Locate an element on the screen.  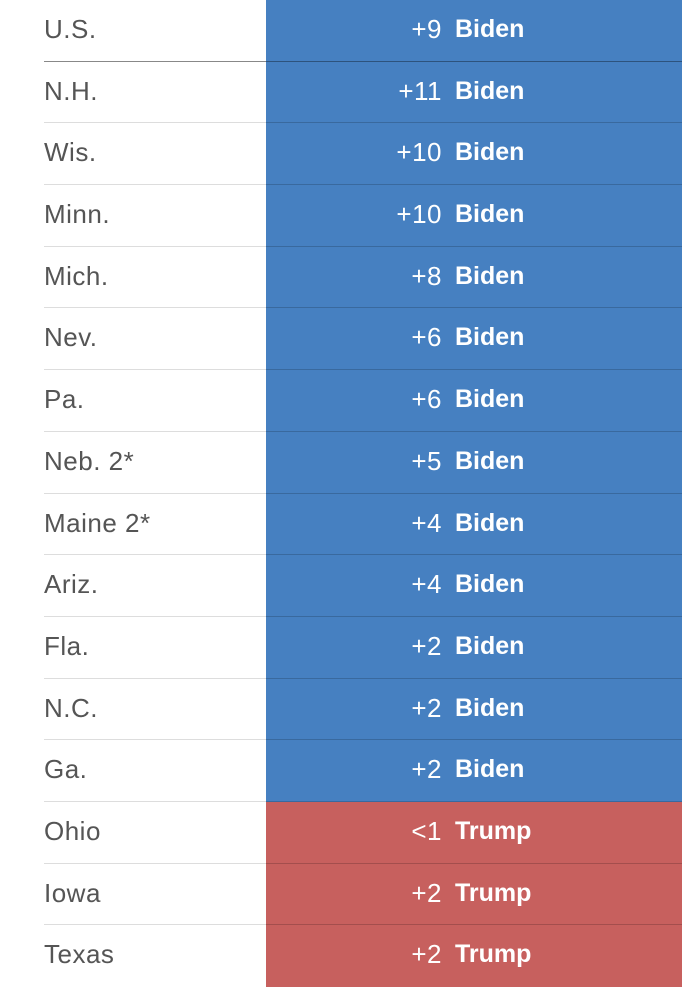
state-label: N.C. is located at coordinates (155, 710).